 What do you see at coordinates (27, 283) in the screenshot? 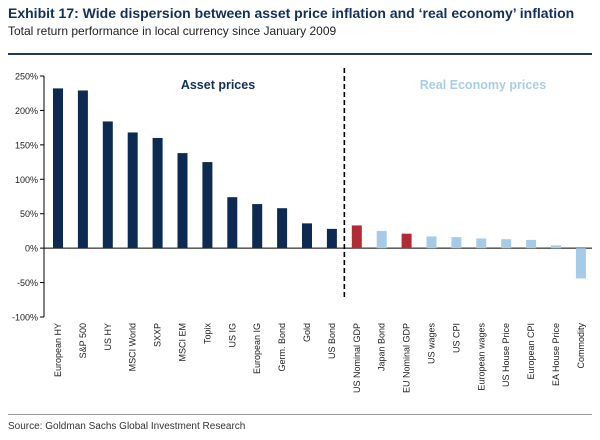
I see `y-tick-label: -50%` at bounding box center [27, 283].